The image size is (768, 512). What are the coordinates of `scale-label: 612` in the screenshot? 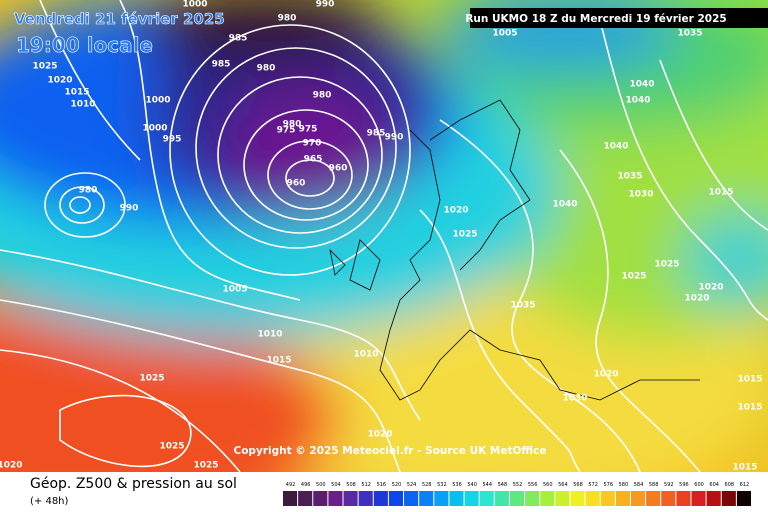 It's located at (745, 485).